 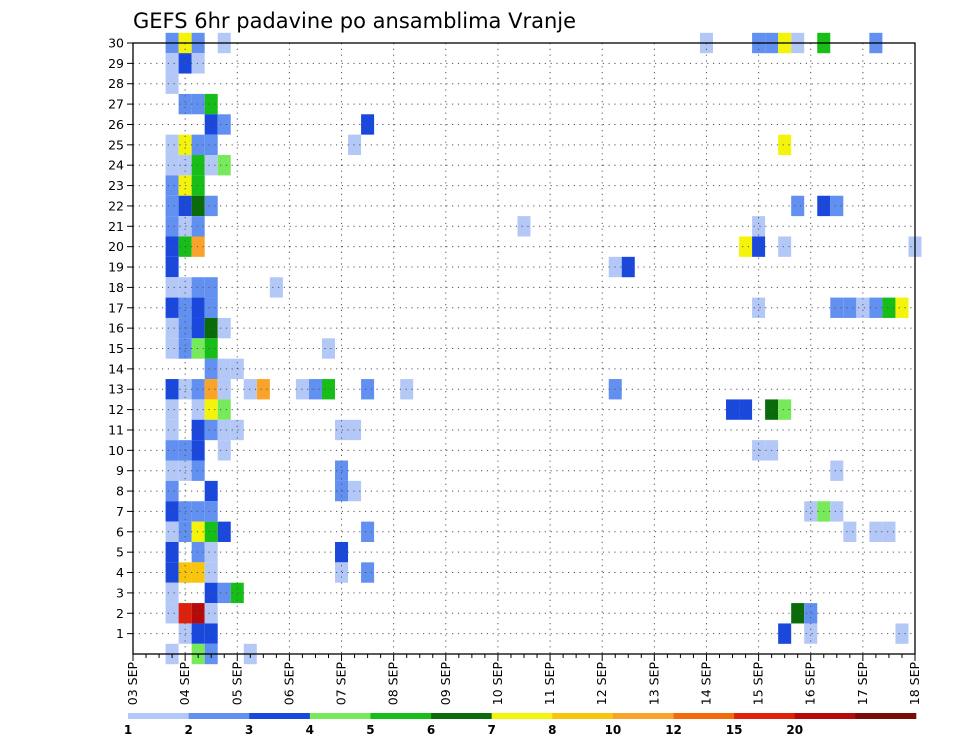 What do you see at coordinates (393, 684) in the screenshot?
I see `x-tick-label: 08 SEP` at bounding box center [393, 684].